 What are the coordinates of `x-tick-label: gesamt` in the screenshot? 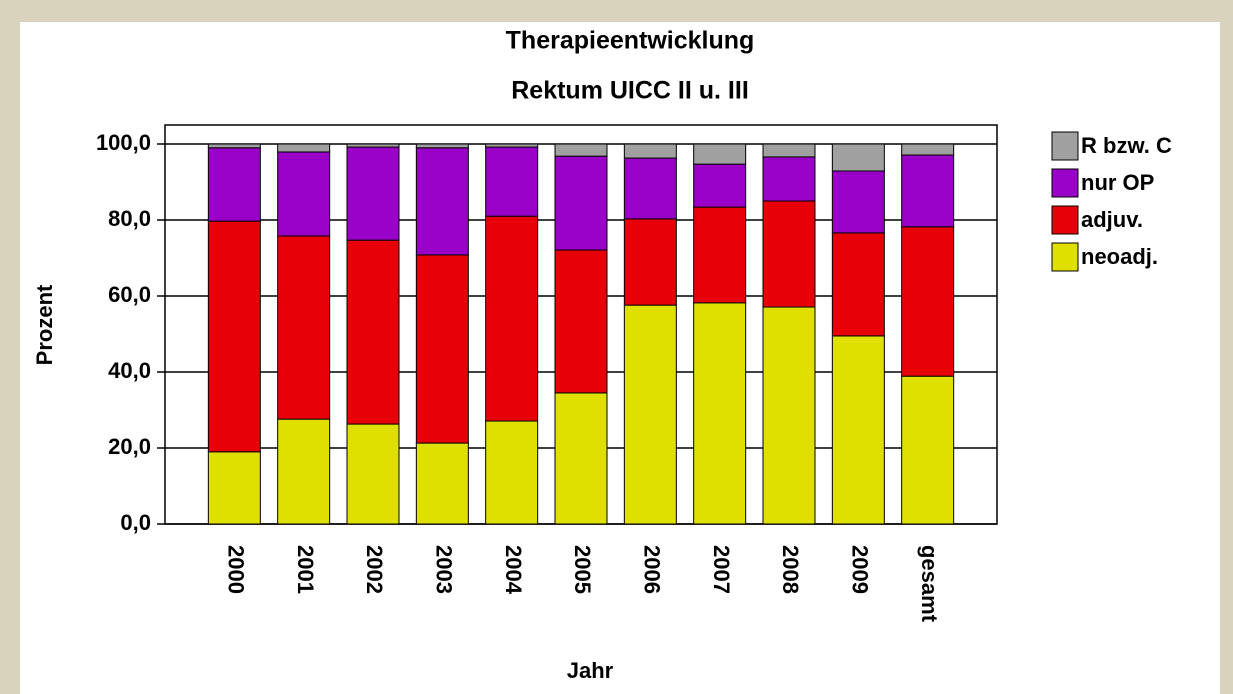 It's located at (929, 584).